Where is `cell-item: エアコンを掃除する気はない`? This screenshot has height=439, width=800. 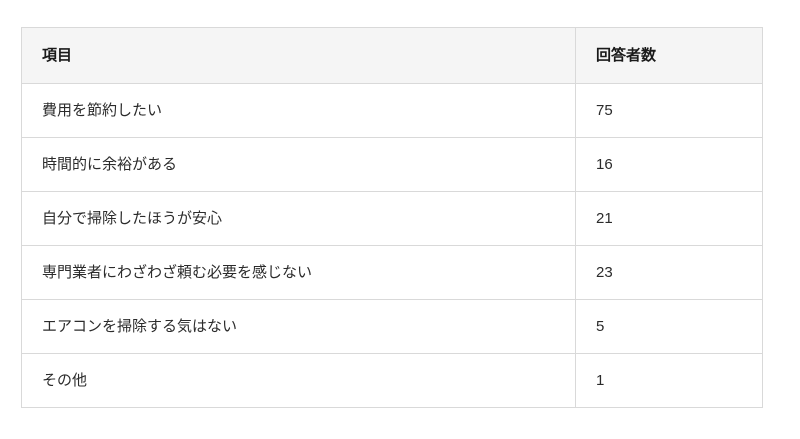 cell-item: エアコンを掃除する気はない is located at coordinates (298, 326).